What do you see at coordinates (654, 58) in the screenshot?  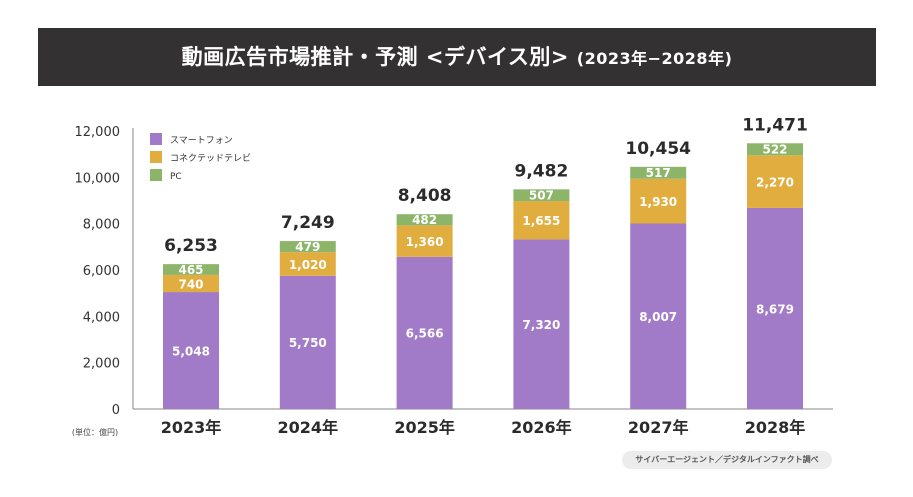 I see `chart-title-period: (2023年−2028年)` at bounding box center [654, 58].